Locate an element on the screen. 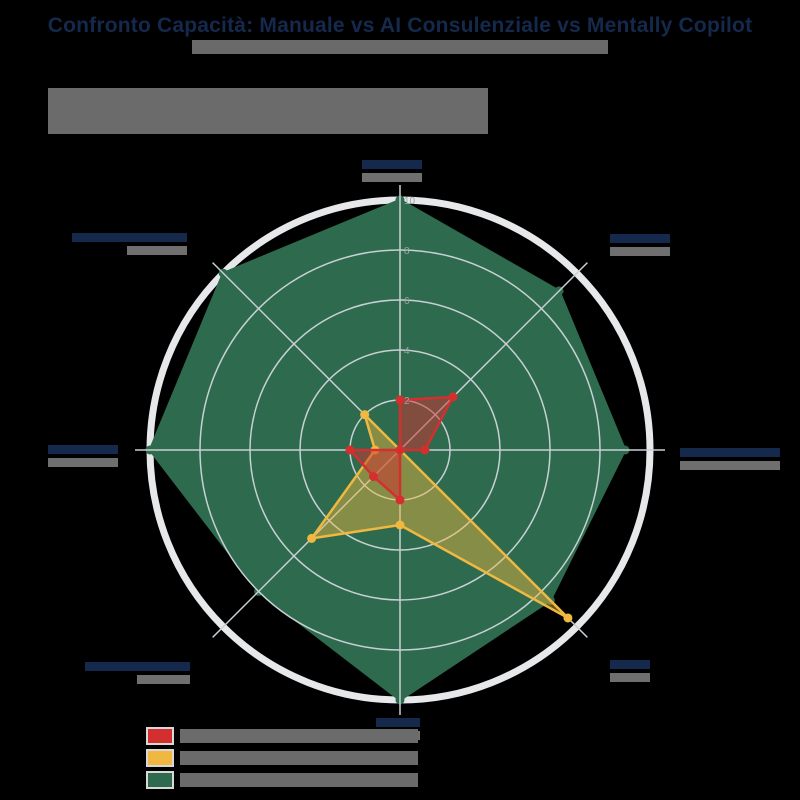 This screenshot has height=800, width=800. axis-label-se is located at coordinates (630, 671).